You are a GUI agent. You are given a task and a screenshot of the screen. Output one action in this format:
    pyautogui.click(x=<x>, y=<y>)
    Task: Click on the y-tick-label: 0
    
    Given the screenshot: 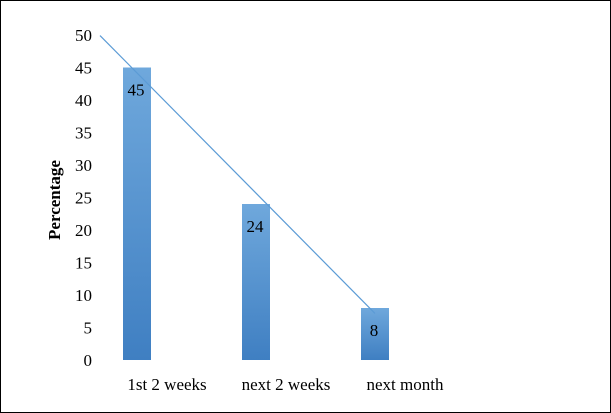 What is the action you would take?
    pyautogui.click(x=88, y=360)
    